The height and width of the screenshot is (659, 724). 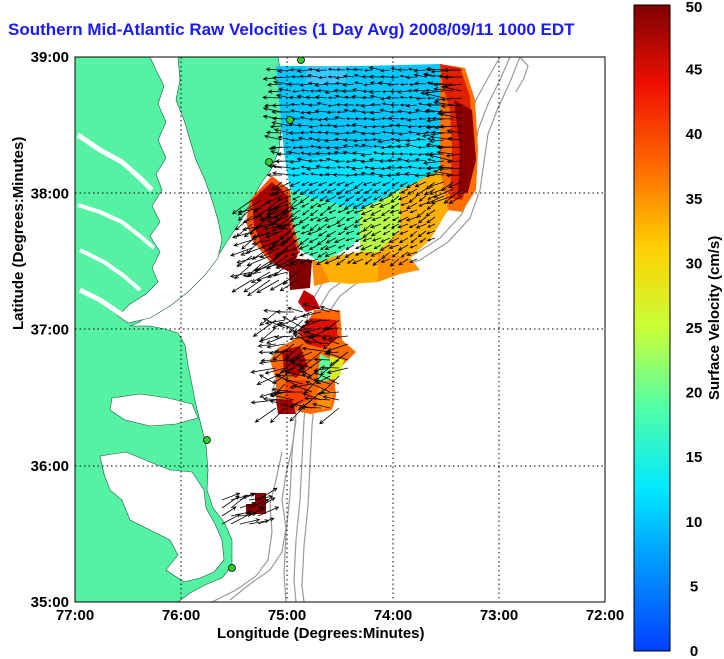 What do you see at coordinates (50, 193) in the screenshot?
I see `y-tick-label: 38:00` at bounding box center [50, 193].